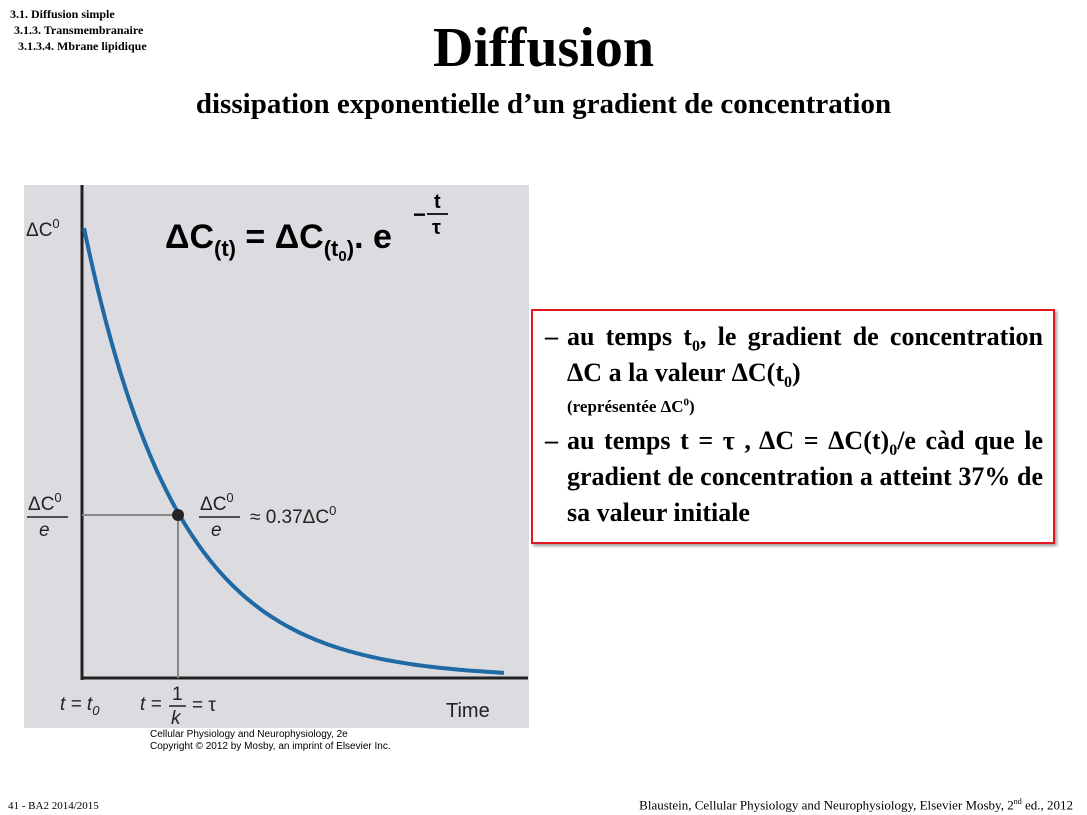 The width and height of the screenshot is (1087, 815). Describe the element at coordinates (177, 694) in the screenshot. I see `x-label-tau-num: 1` at that location.